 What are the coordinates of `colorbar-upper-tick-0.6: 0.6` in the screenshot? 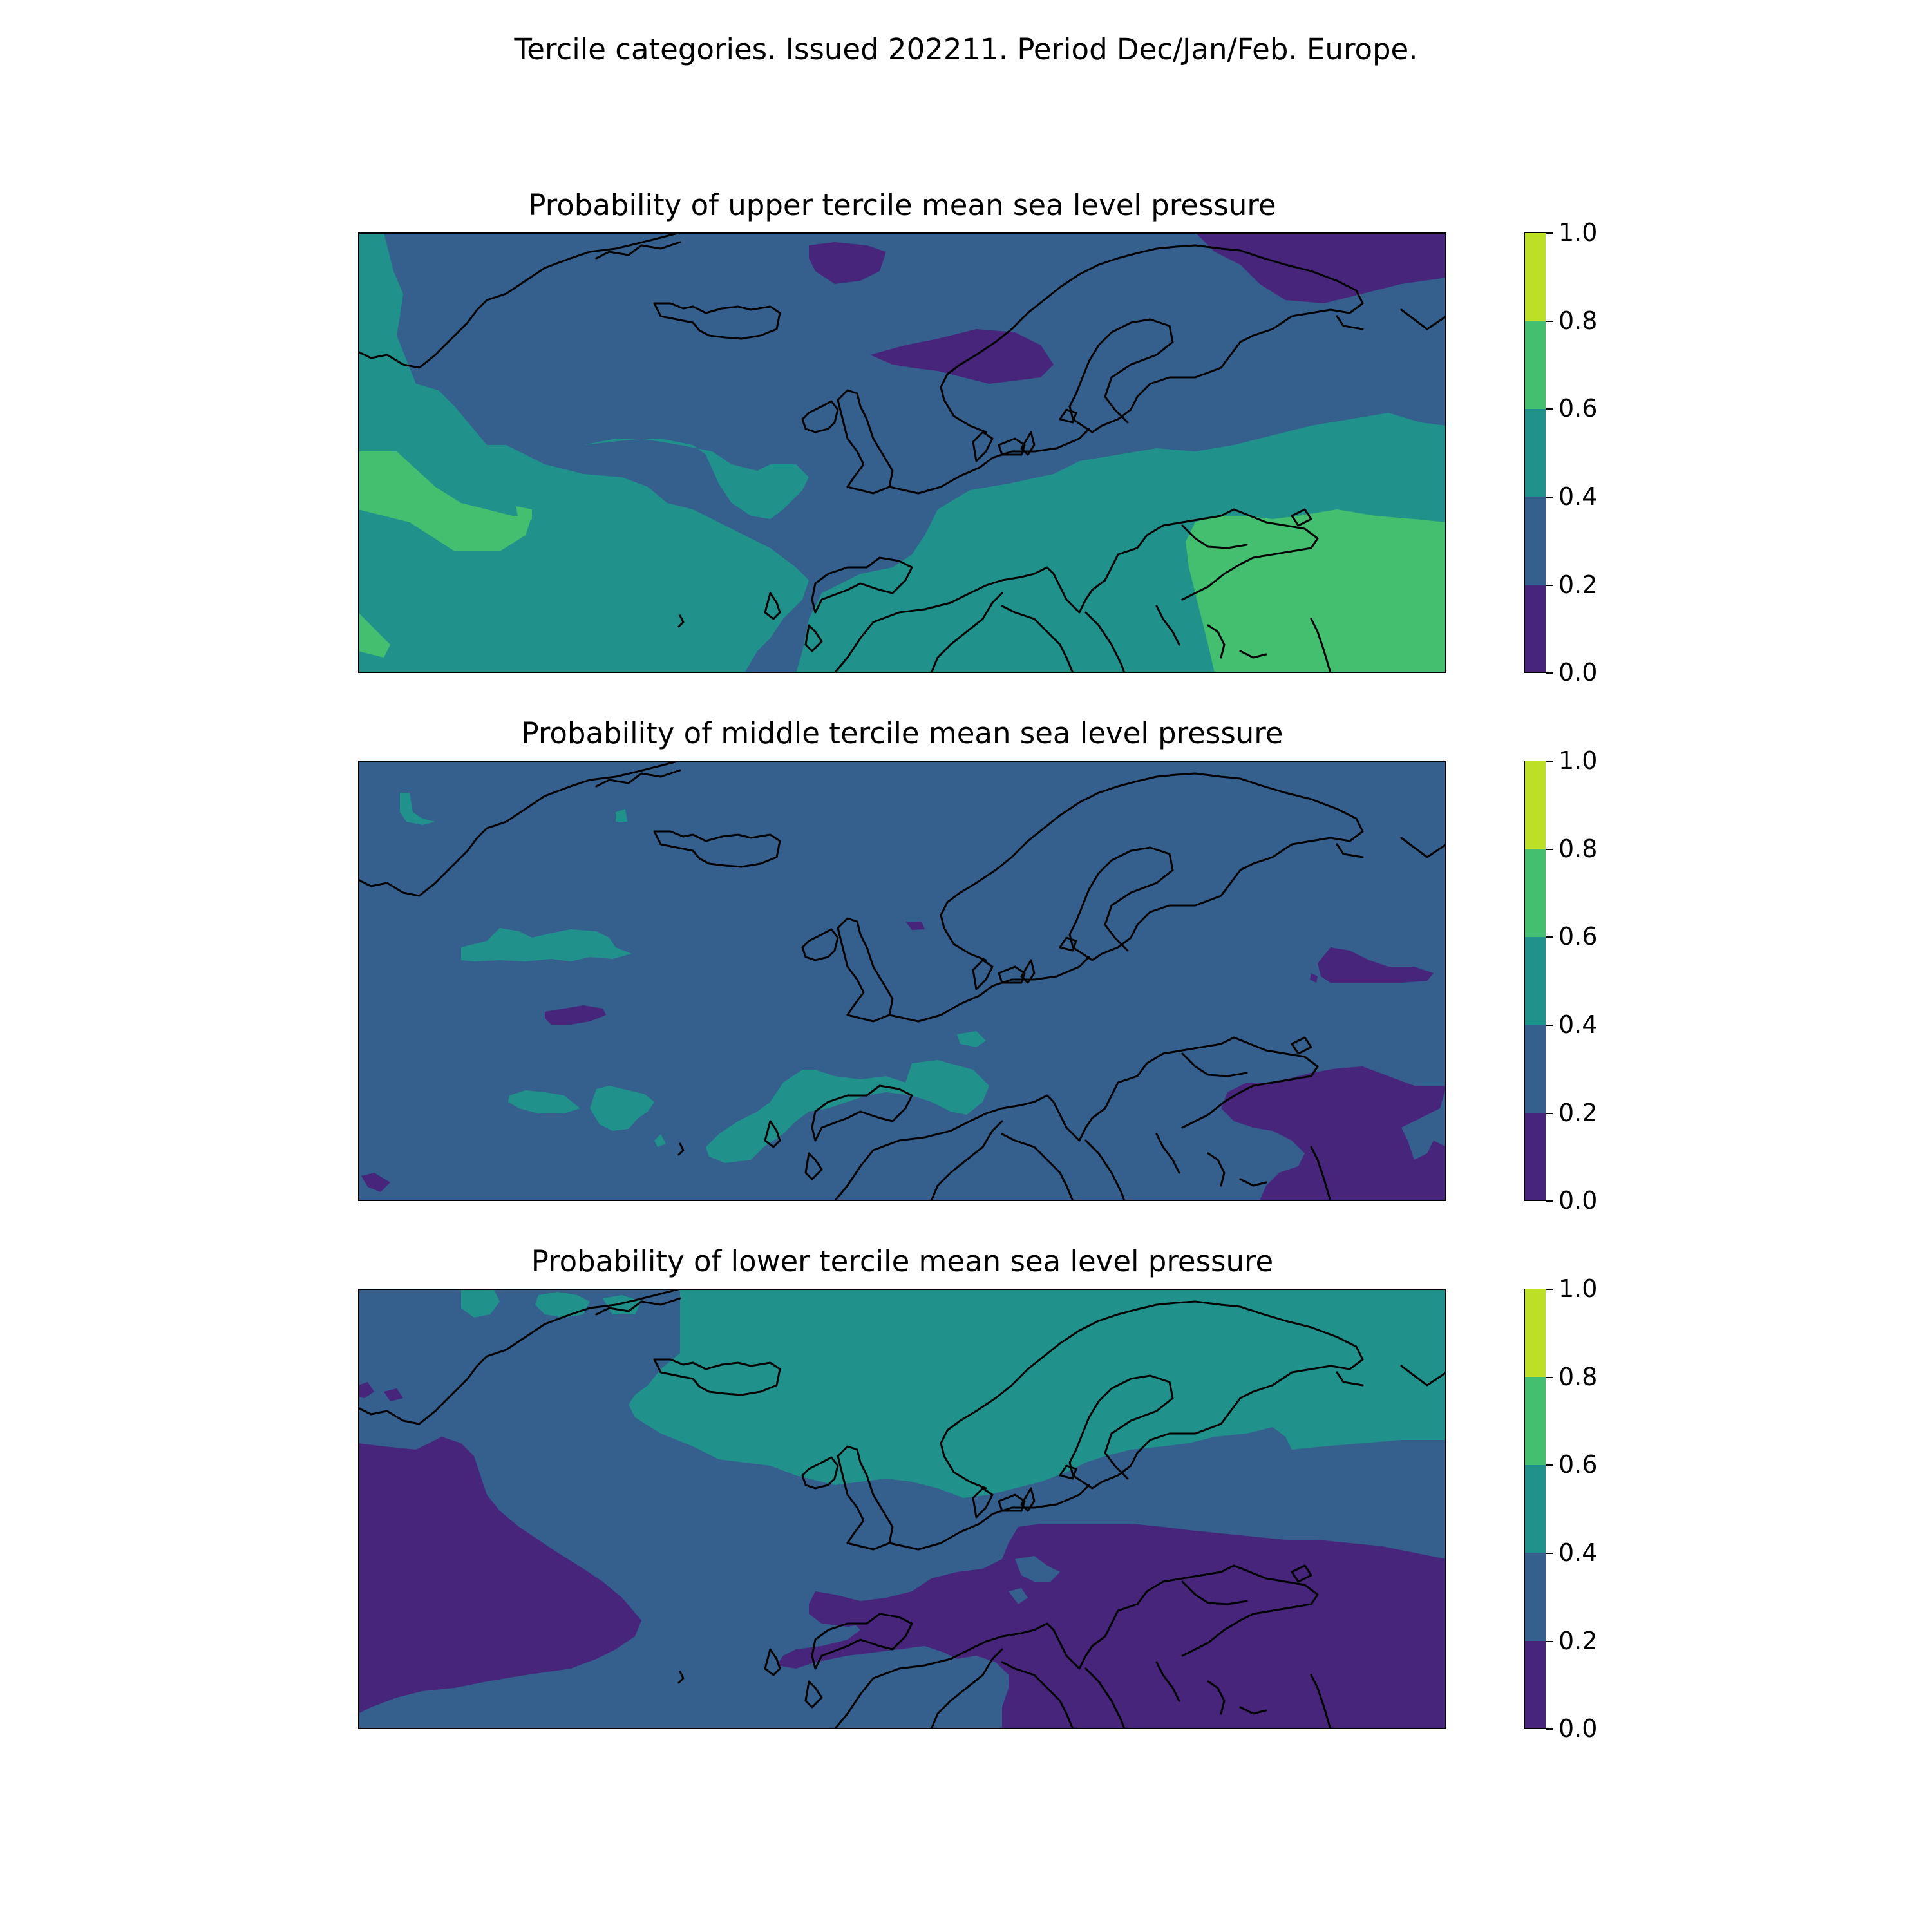 It's located at (1578, 408).